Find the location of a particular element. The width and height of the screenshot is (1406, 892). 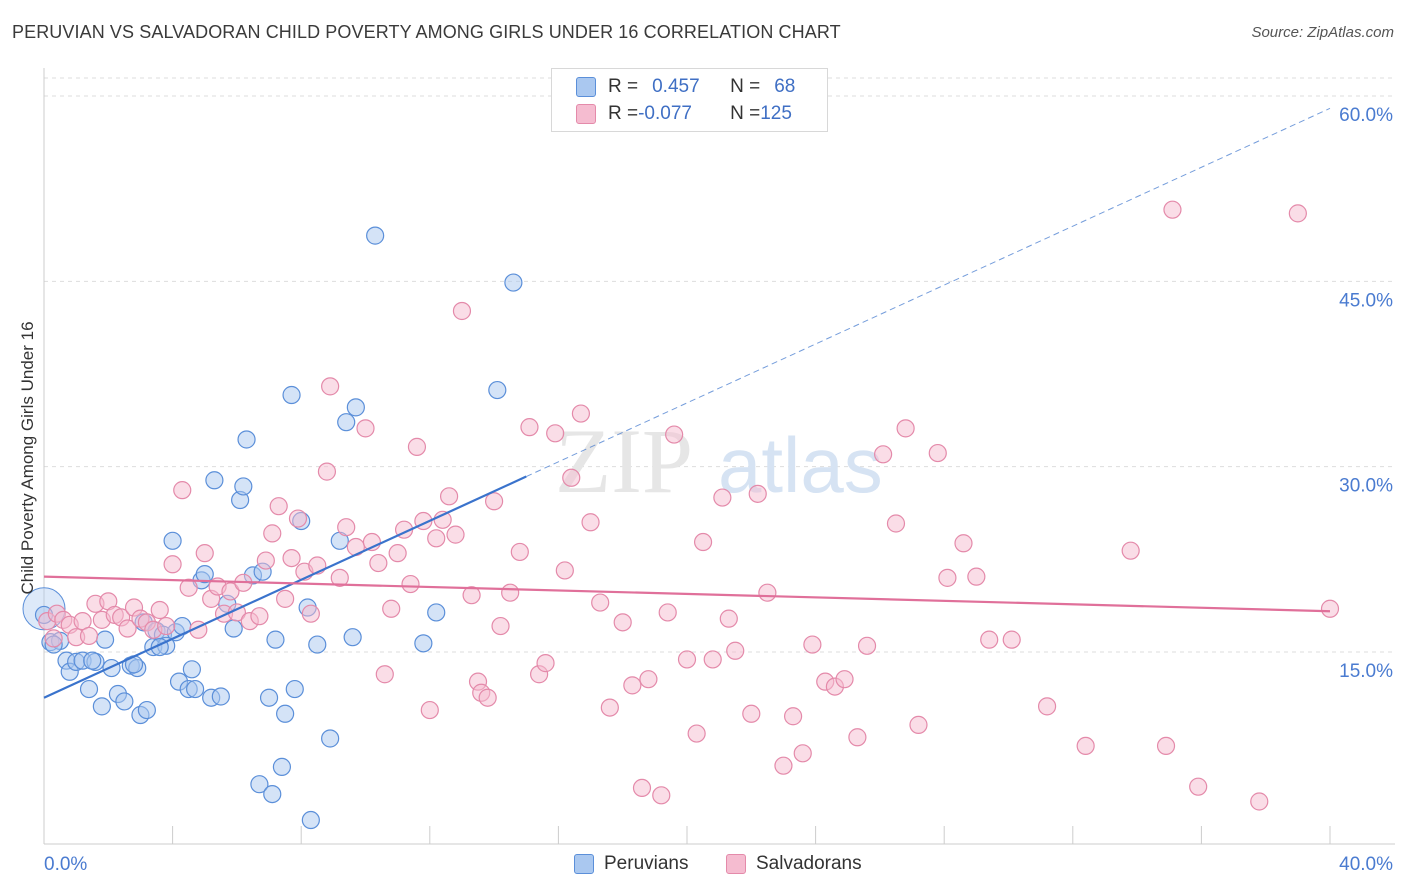

bottom-swatch-salvadorans is located at coordinates (736, 864).